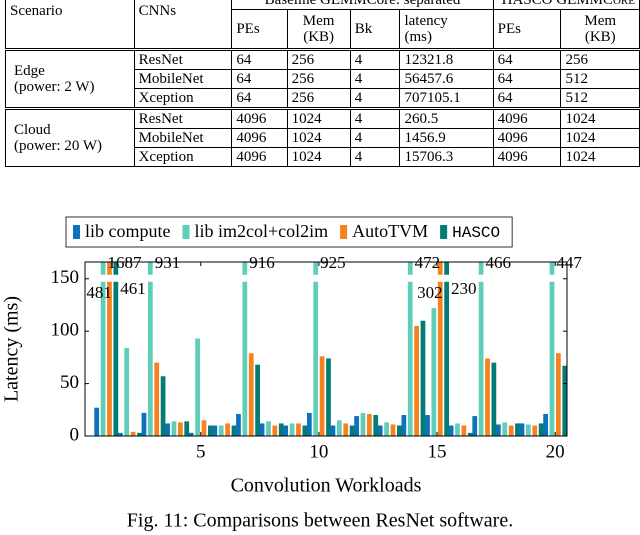  What do you see at coordinates (323, 157) in the screenshot?
I see `body-row: Xception 4096 1024 4 15706.3 4096 1024` at bounding box center [323, 157].